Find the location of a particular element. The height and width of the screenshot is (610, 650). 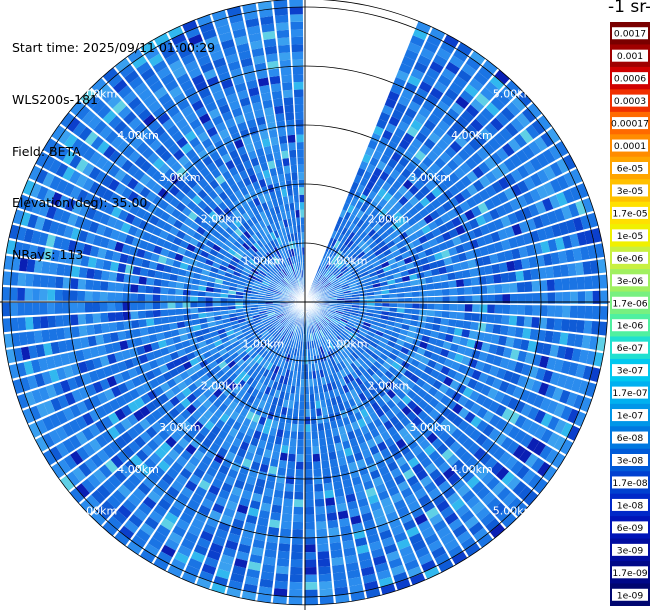

colorbar-tick-label: 6e-08 is located at coordinates (630, 438).